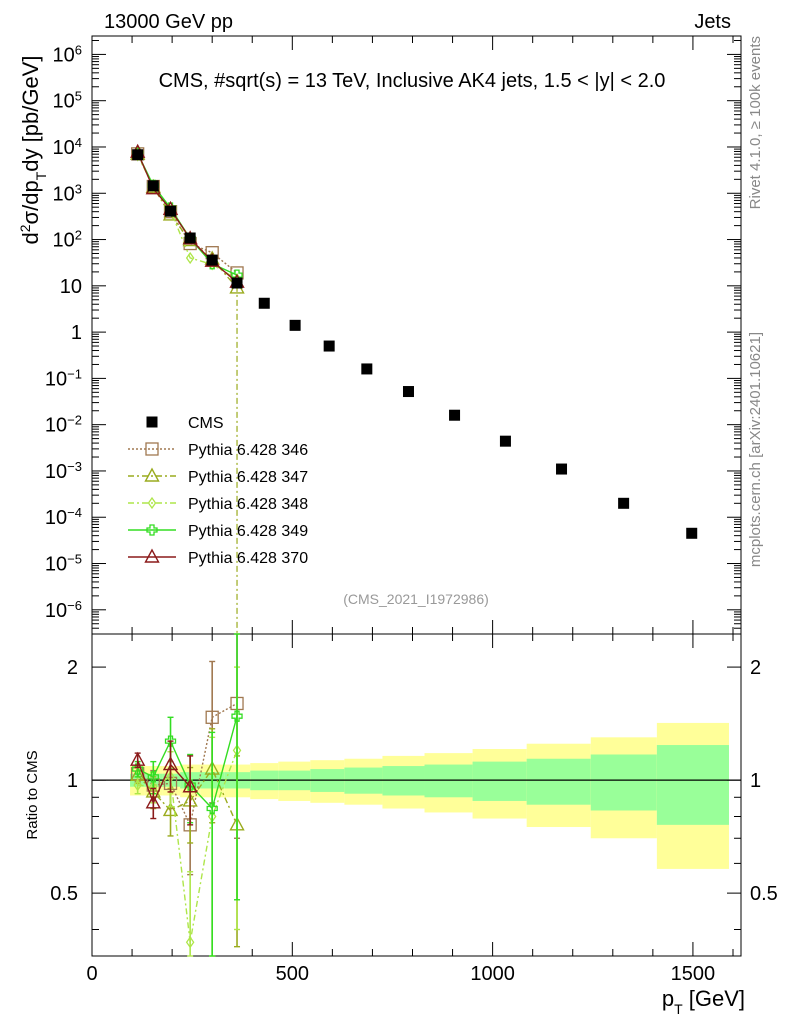 This screenshot has height=1024, width=786. I want to click on x-axis-label: pT [GeV], so click(703, 1001).